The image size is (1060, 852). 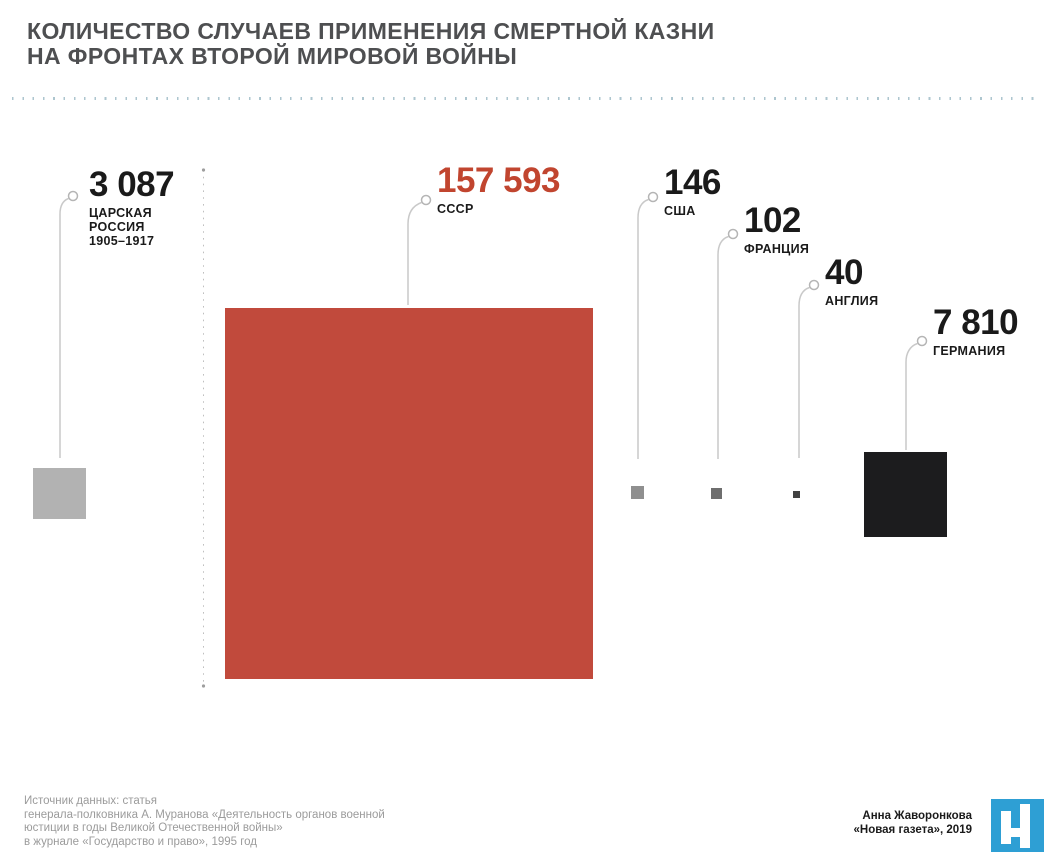 I want to click on novaya-gazeta-logo-icon, so click(x=1017, y=825).